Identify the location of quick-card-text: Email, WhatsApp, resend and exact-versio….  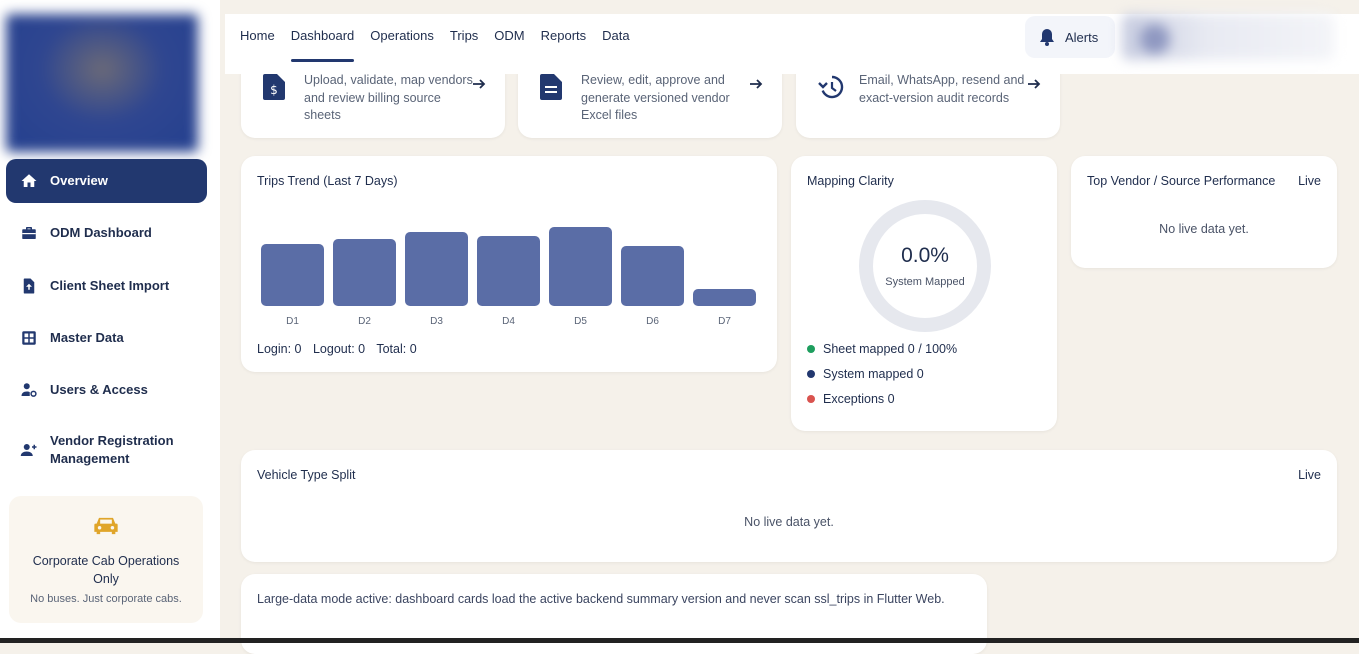
(942, 89).